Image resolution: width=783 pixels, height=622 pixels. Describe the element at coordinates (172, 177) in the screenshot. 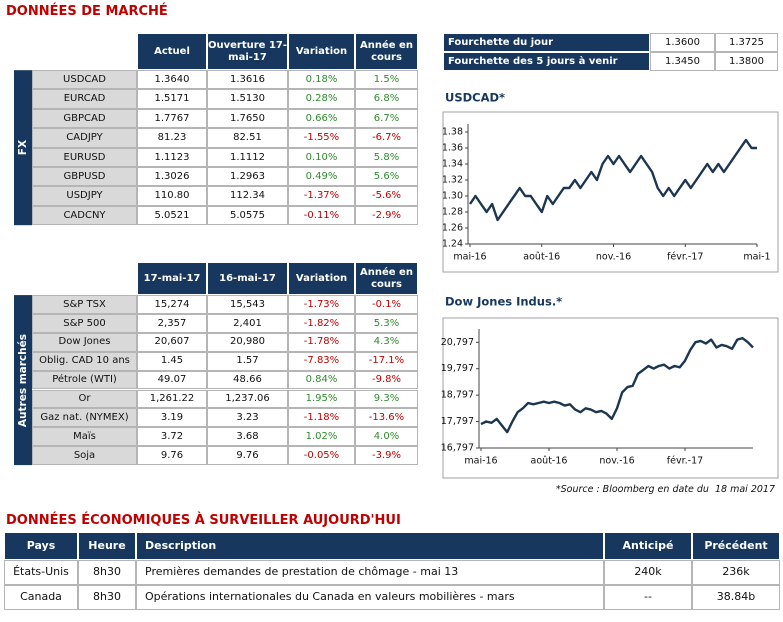

I see `cell-value: 1.3026` at that location.